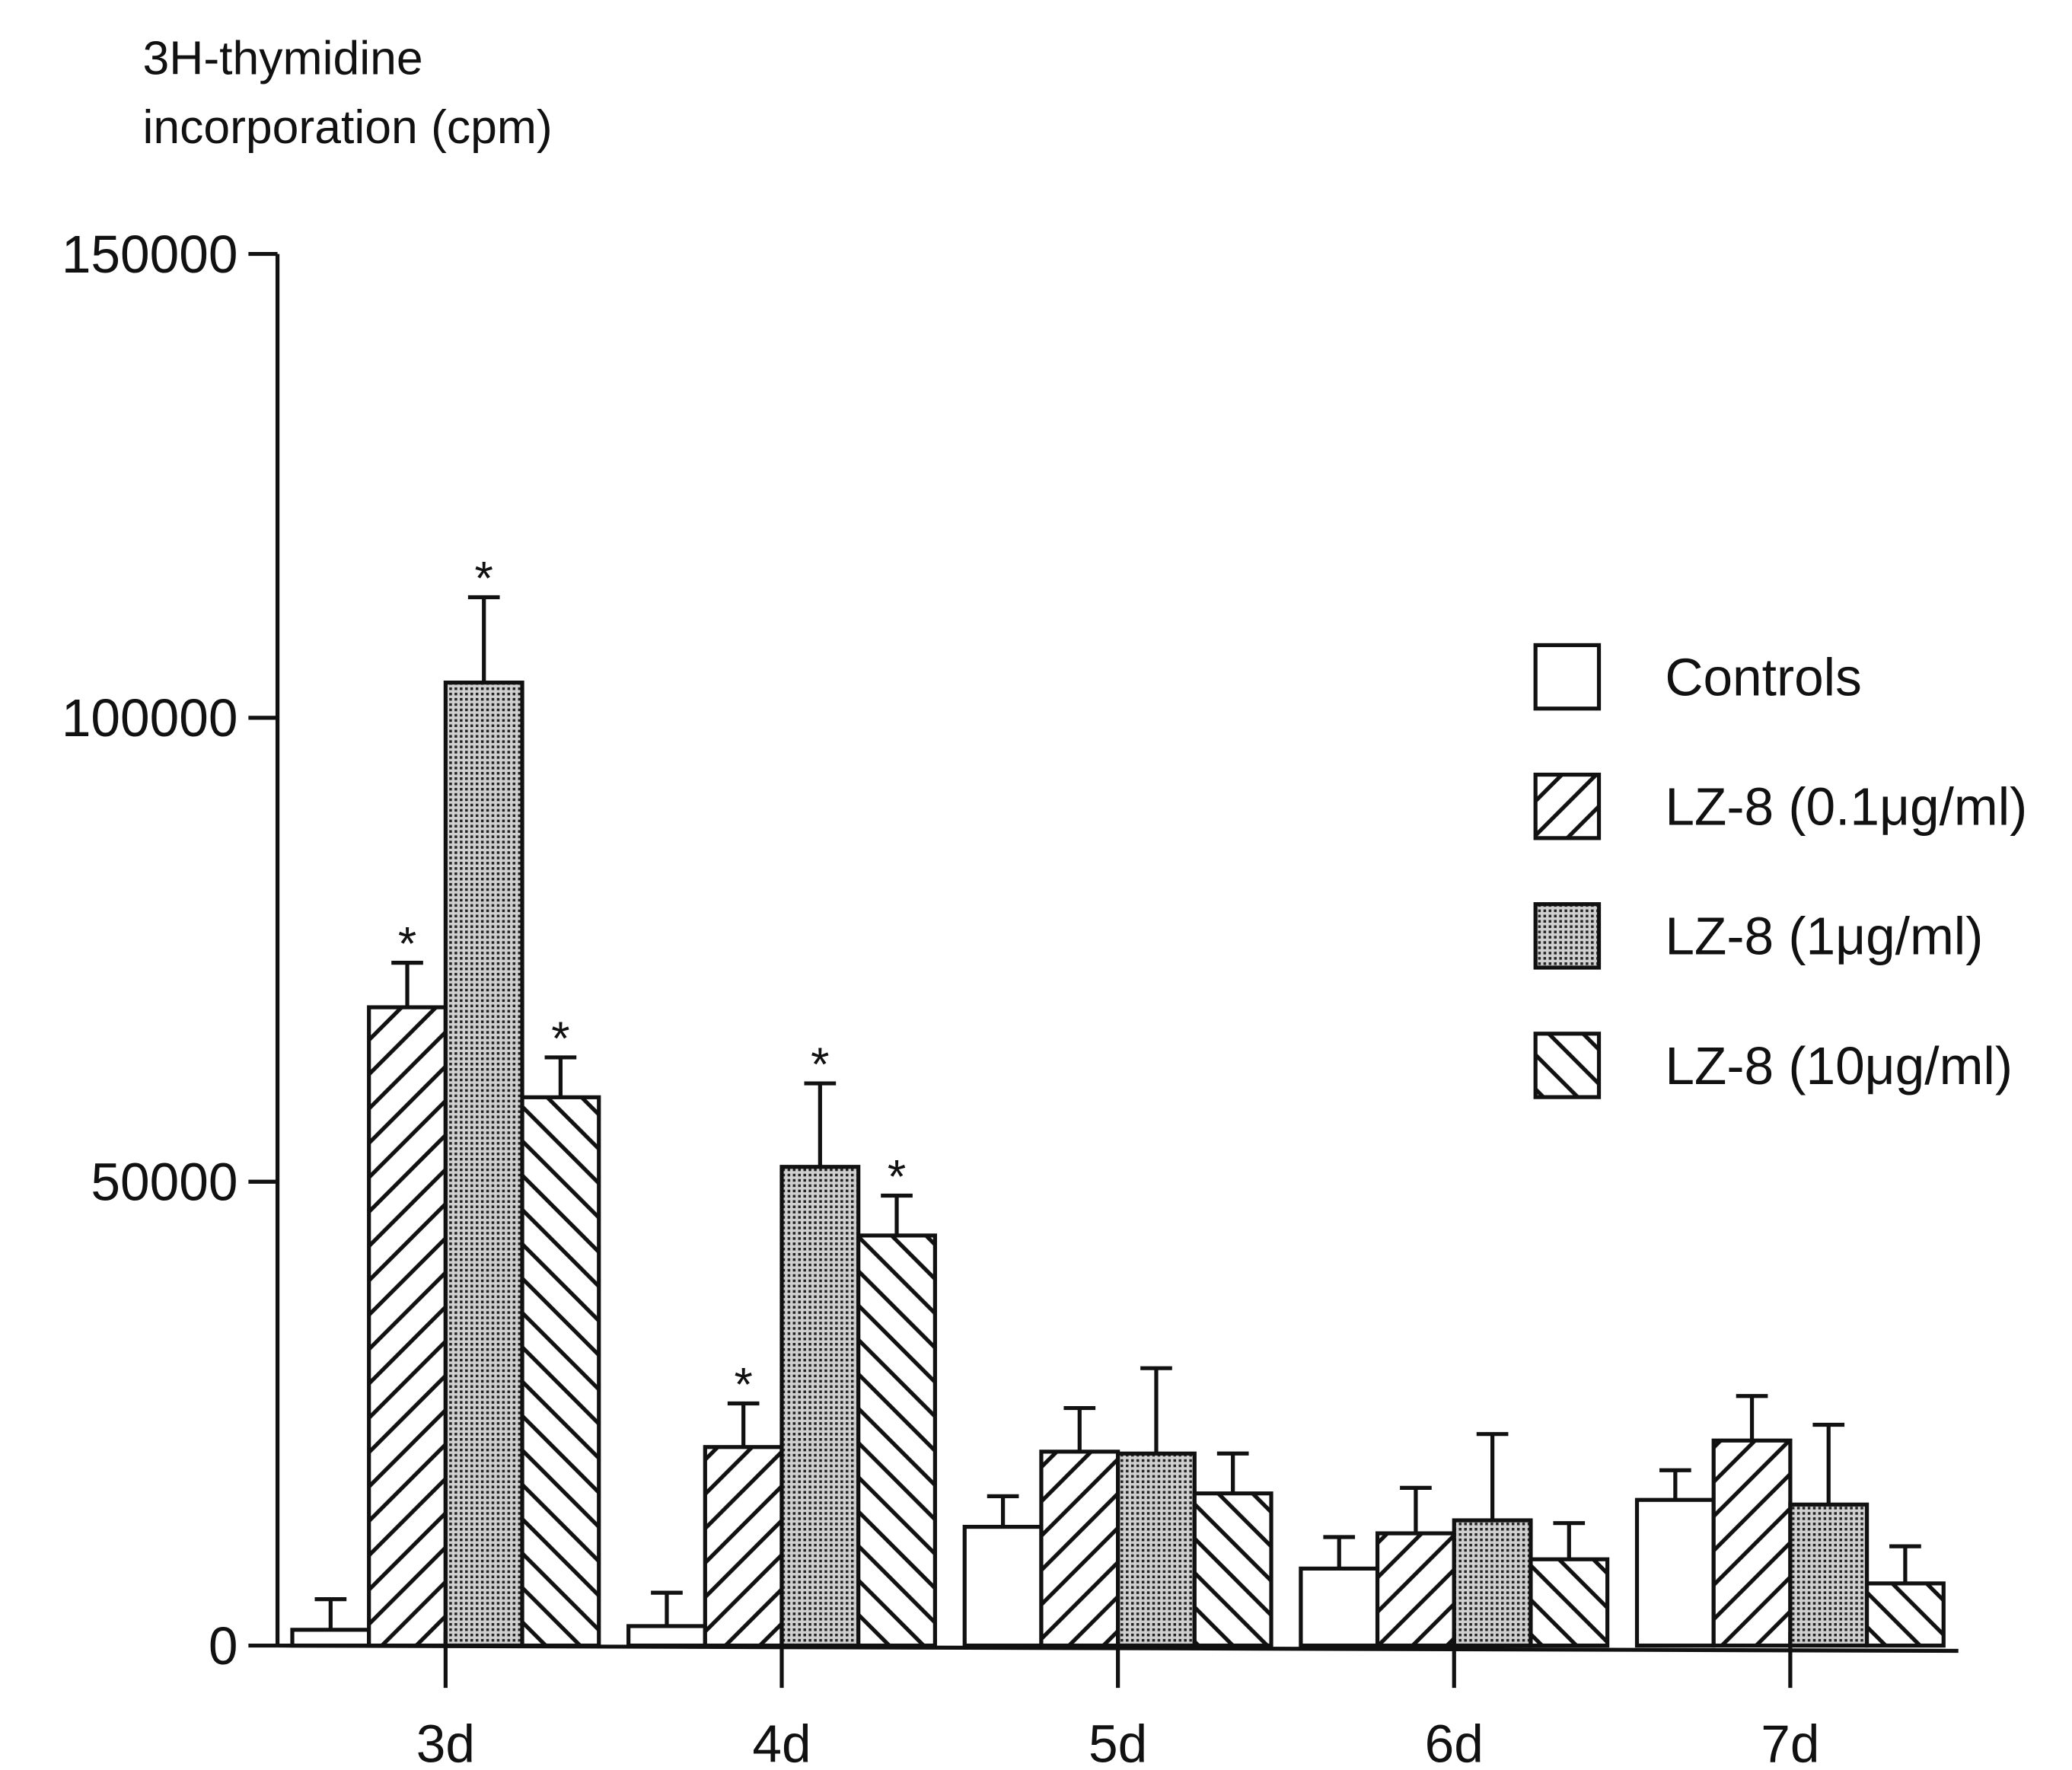 Image resolution: width=2072 pixels, height=1770 pixels. Describe the element at coordinates (164, 1182) in the screenshot. I see `y-tick-label: 50000` at that location.